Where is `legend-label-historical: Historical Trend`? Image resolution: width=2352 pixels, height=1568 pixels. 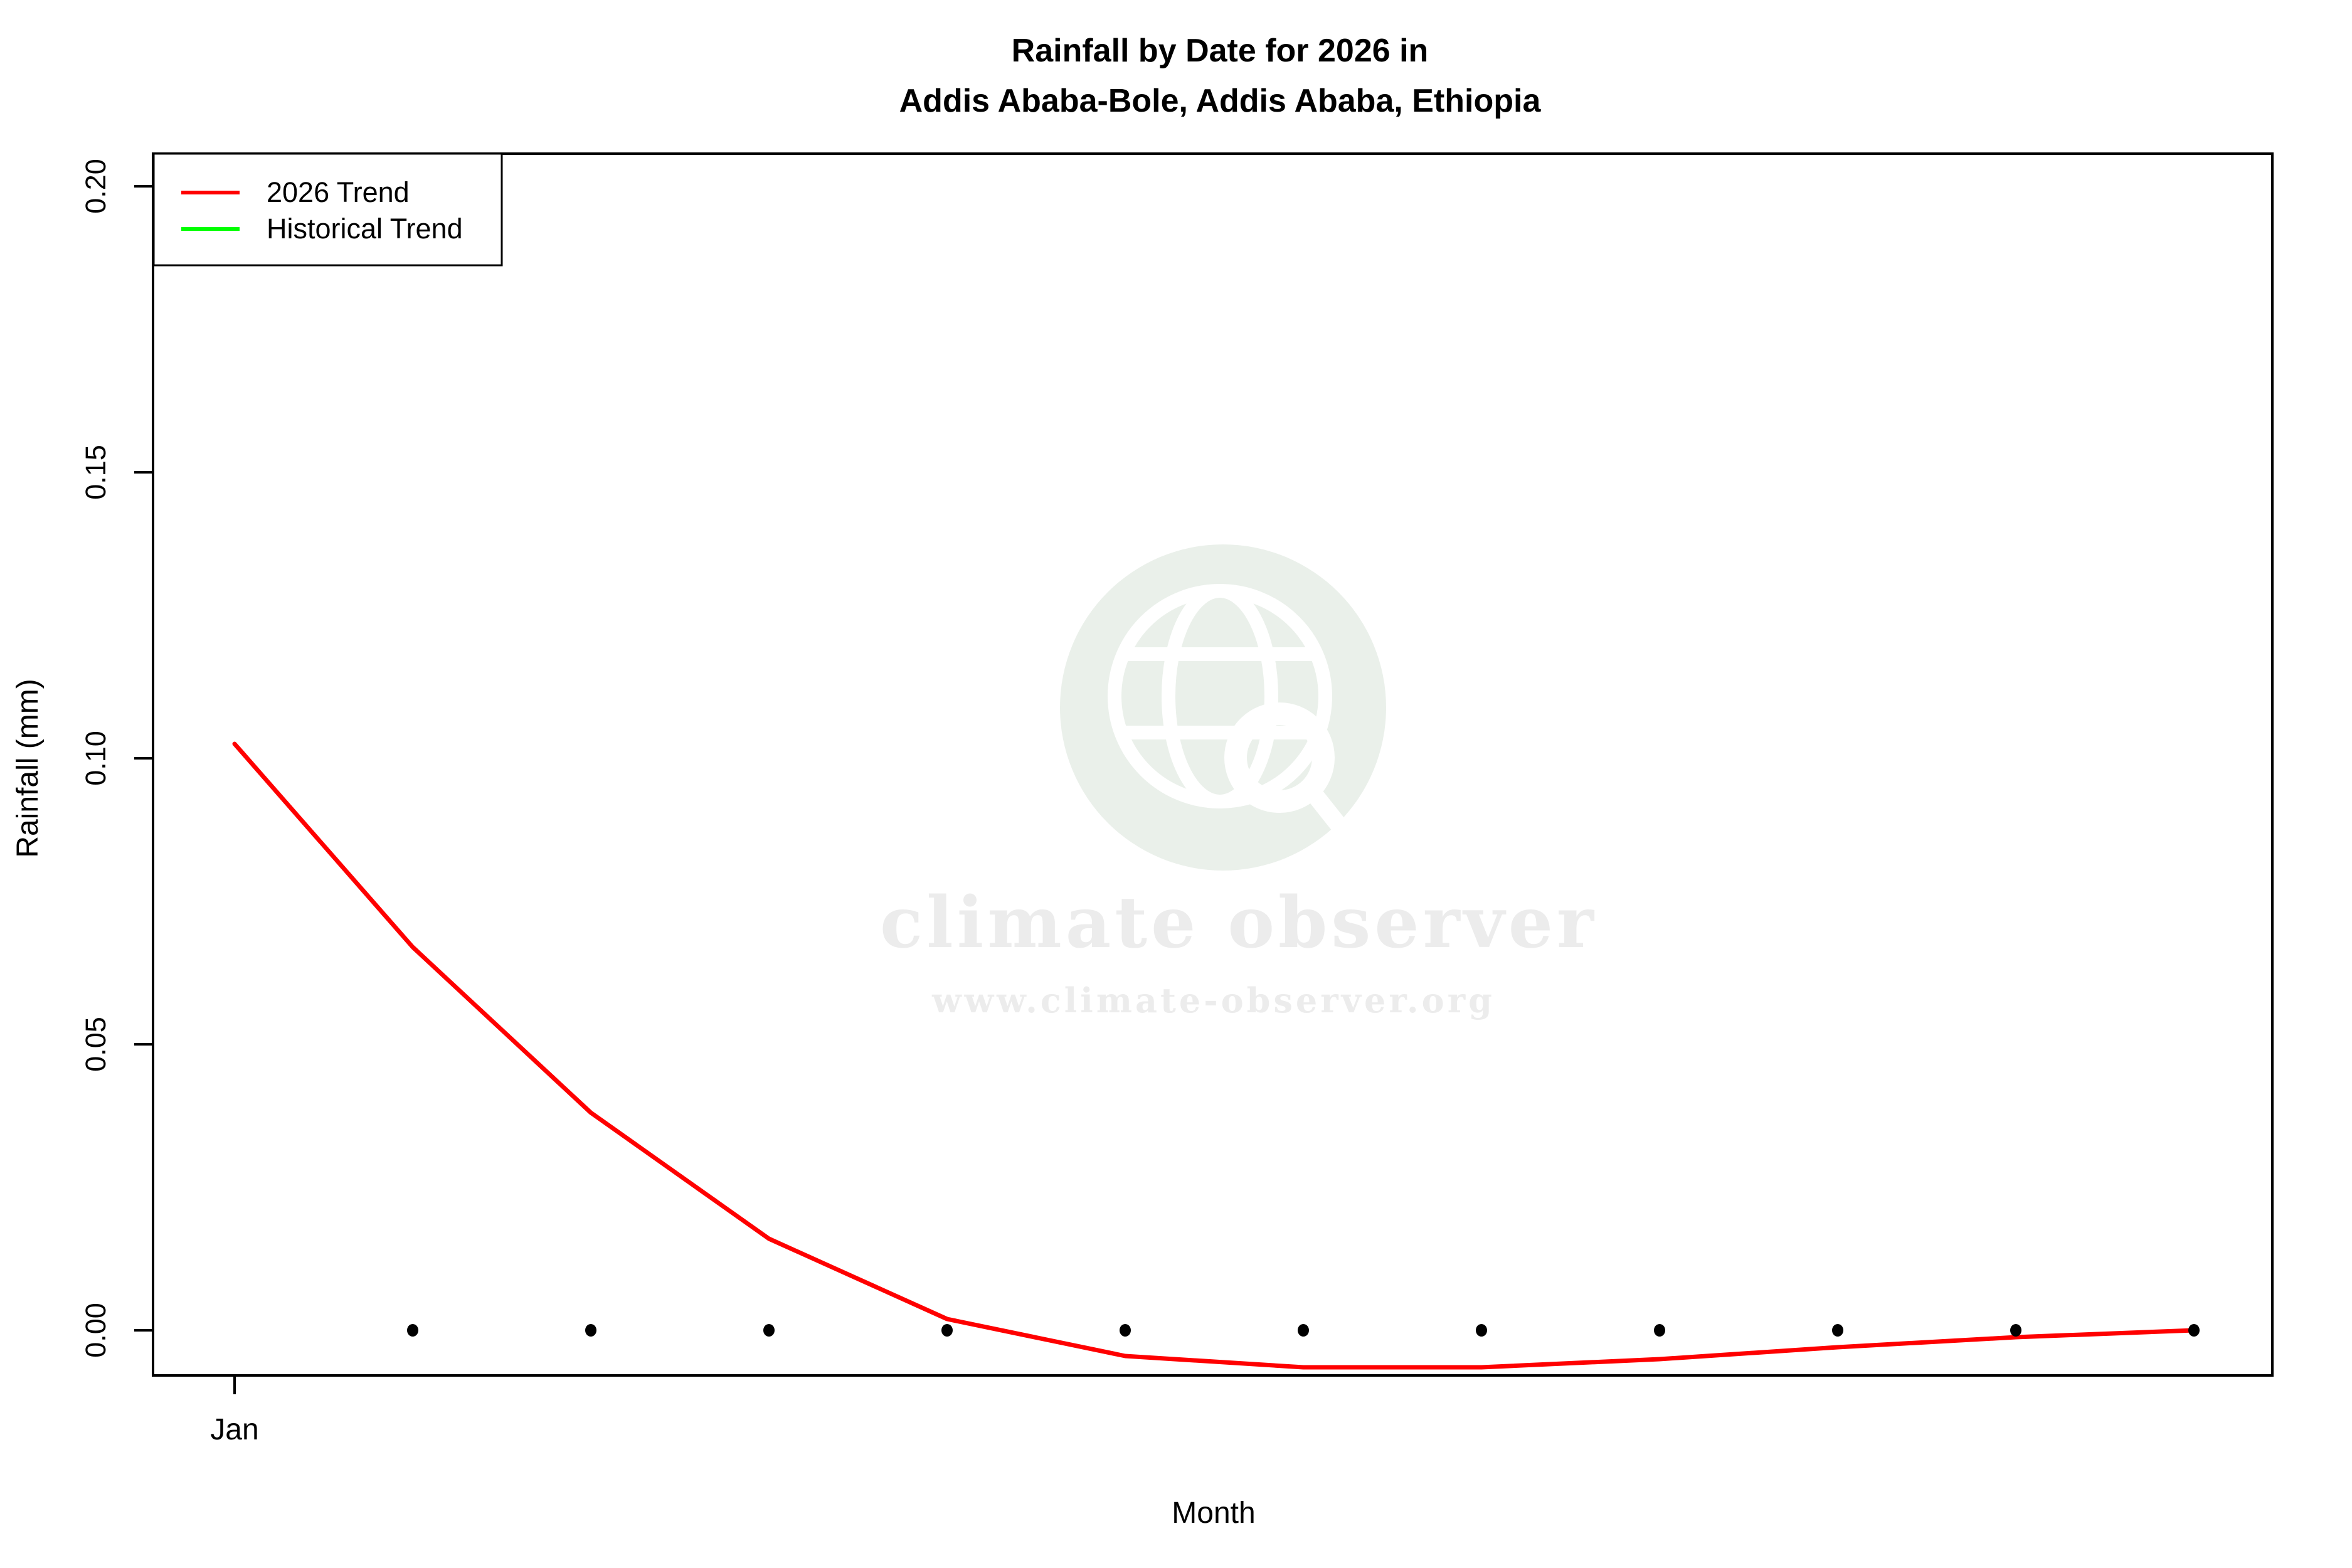 legend-label-historical: Historical Trend is located at coordinates (365, 229).